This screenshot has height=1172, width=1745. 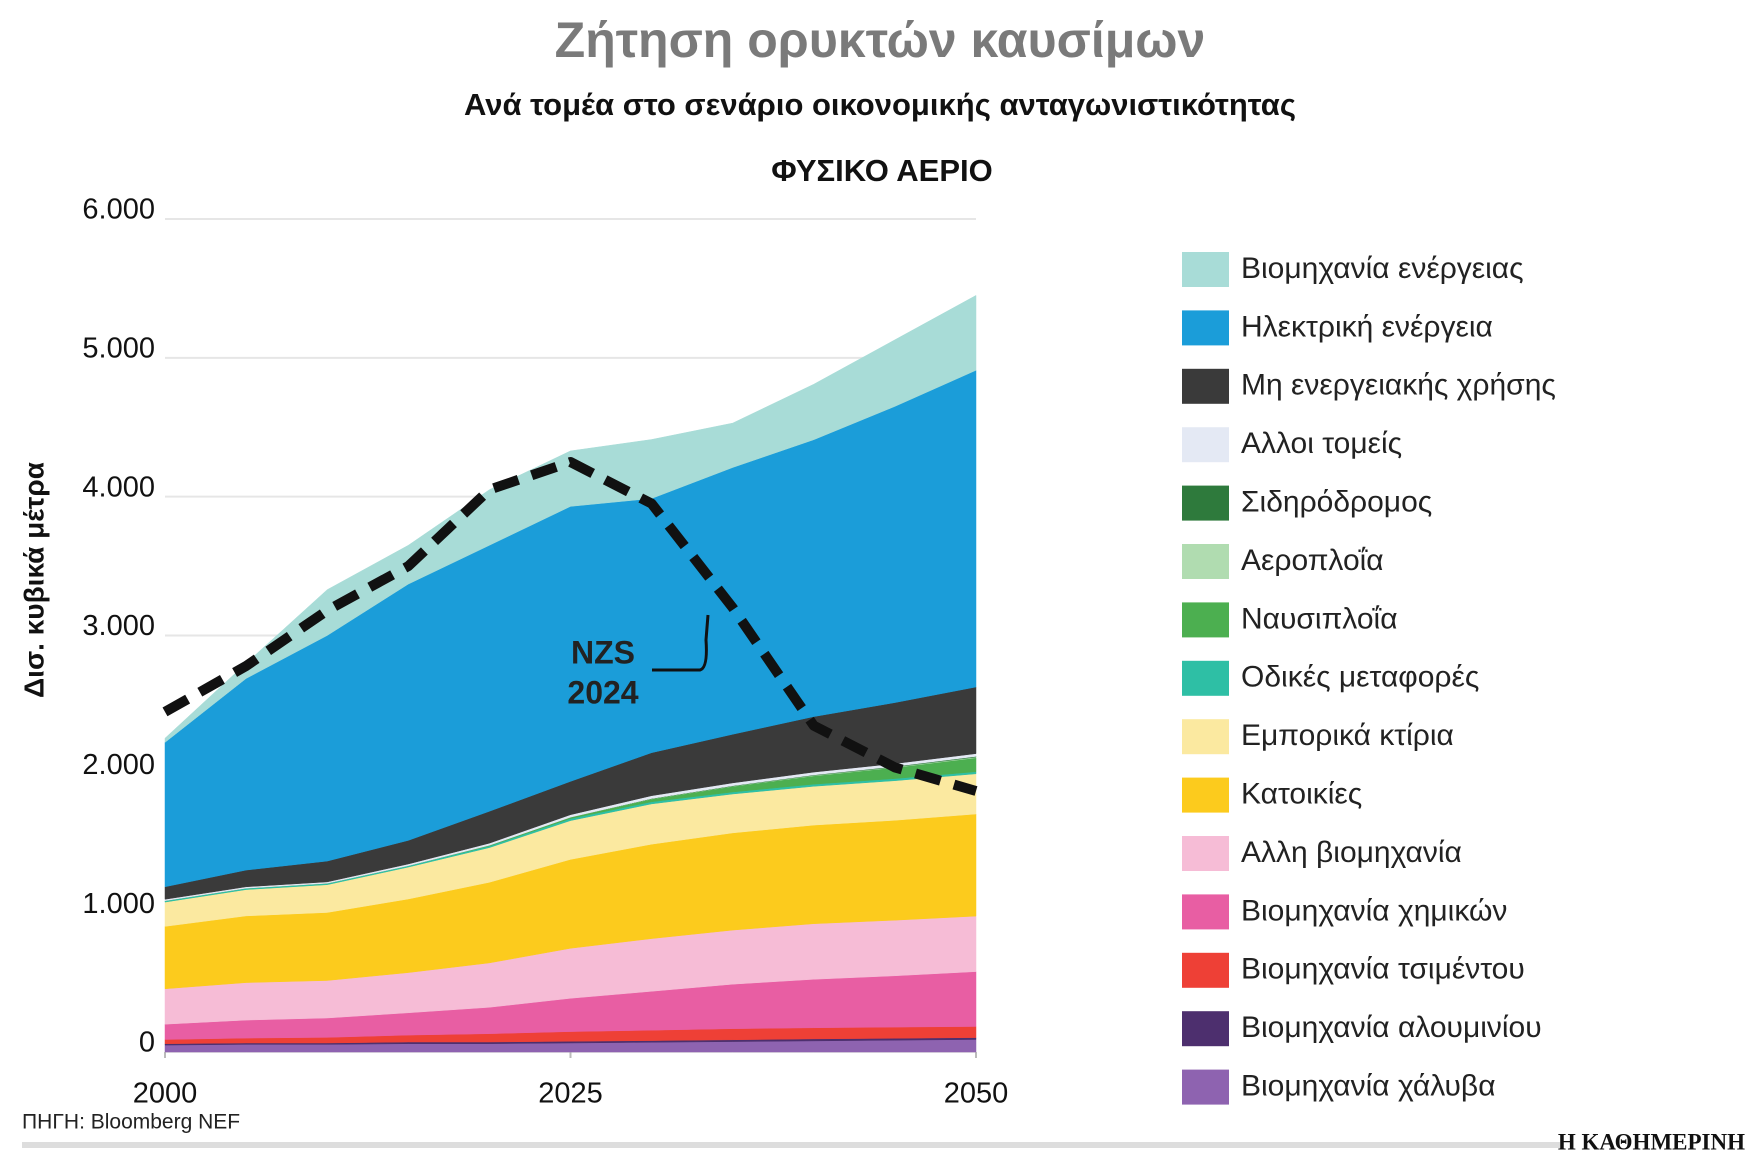 What do you see at coordinates (1374, 910) in the screenshot?
I see `legend-label: Βιομηχανία χημικών` at bounding box center [1374, 910].